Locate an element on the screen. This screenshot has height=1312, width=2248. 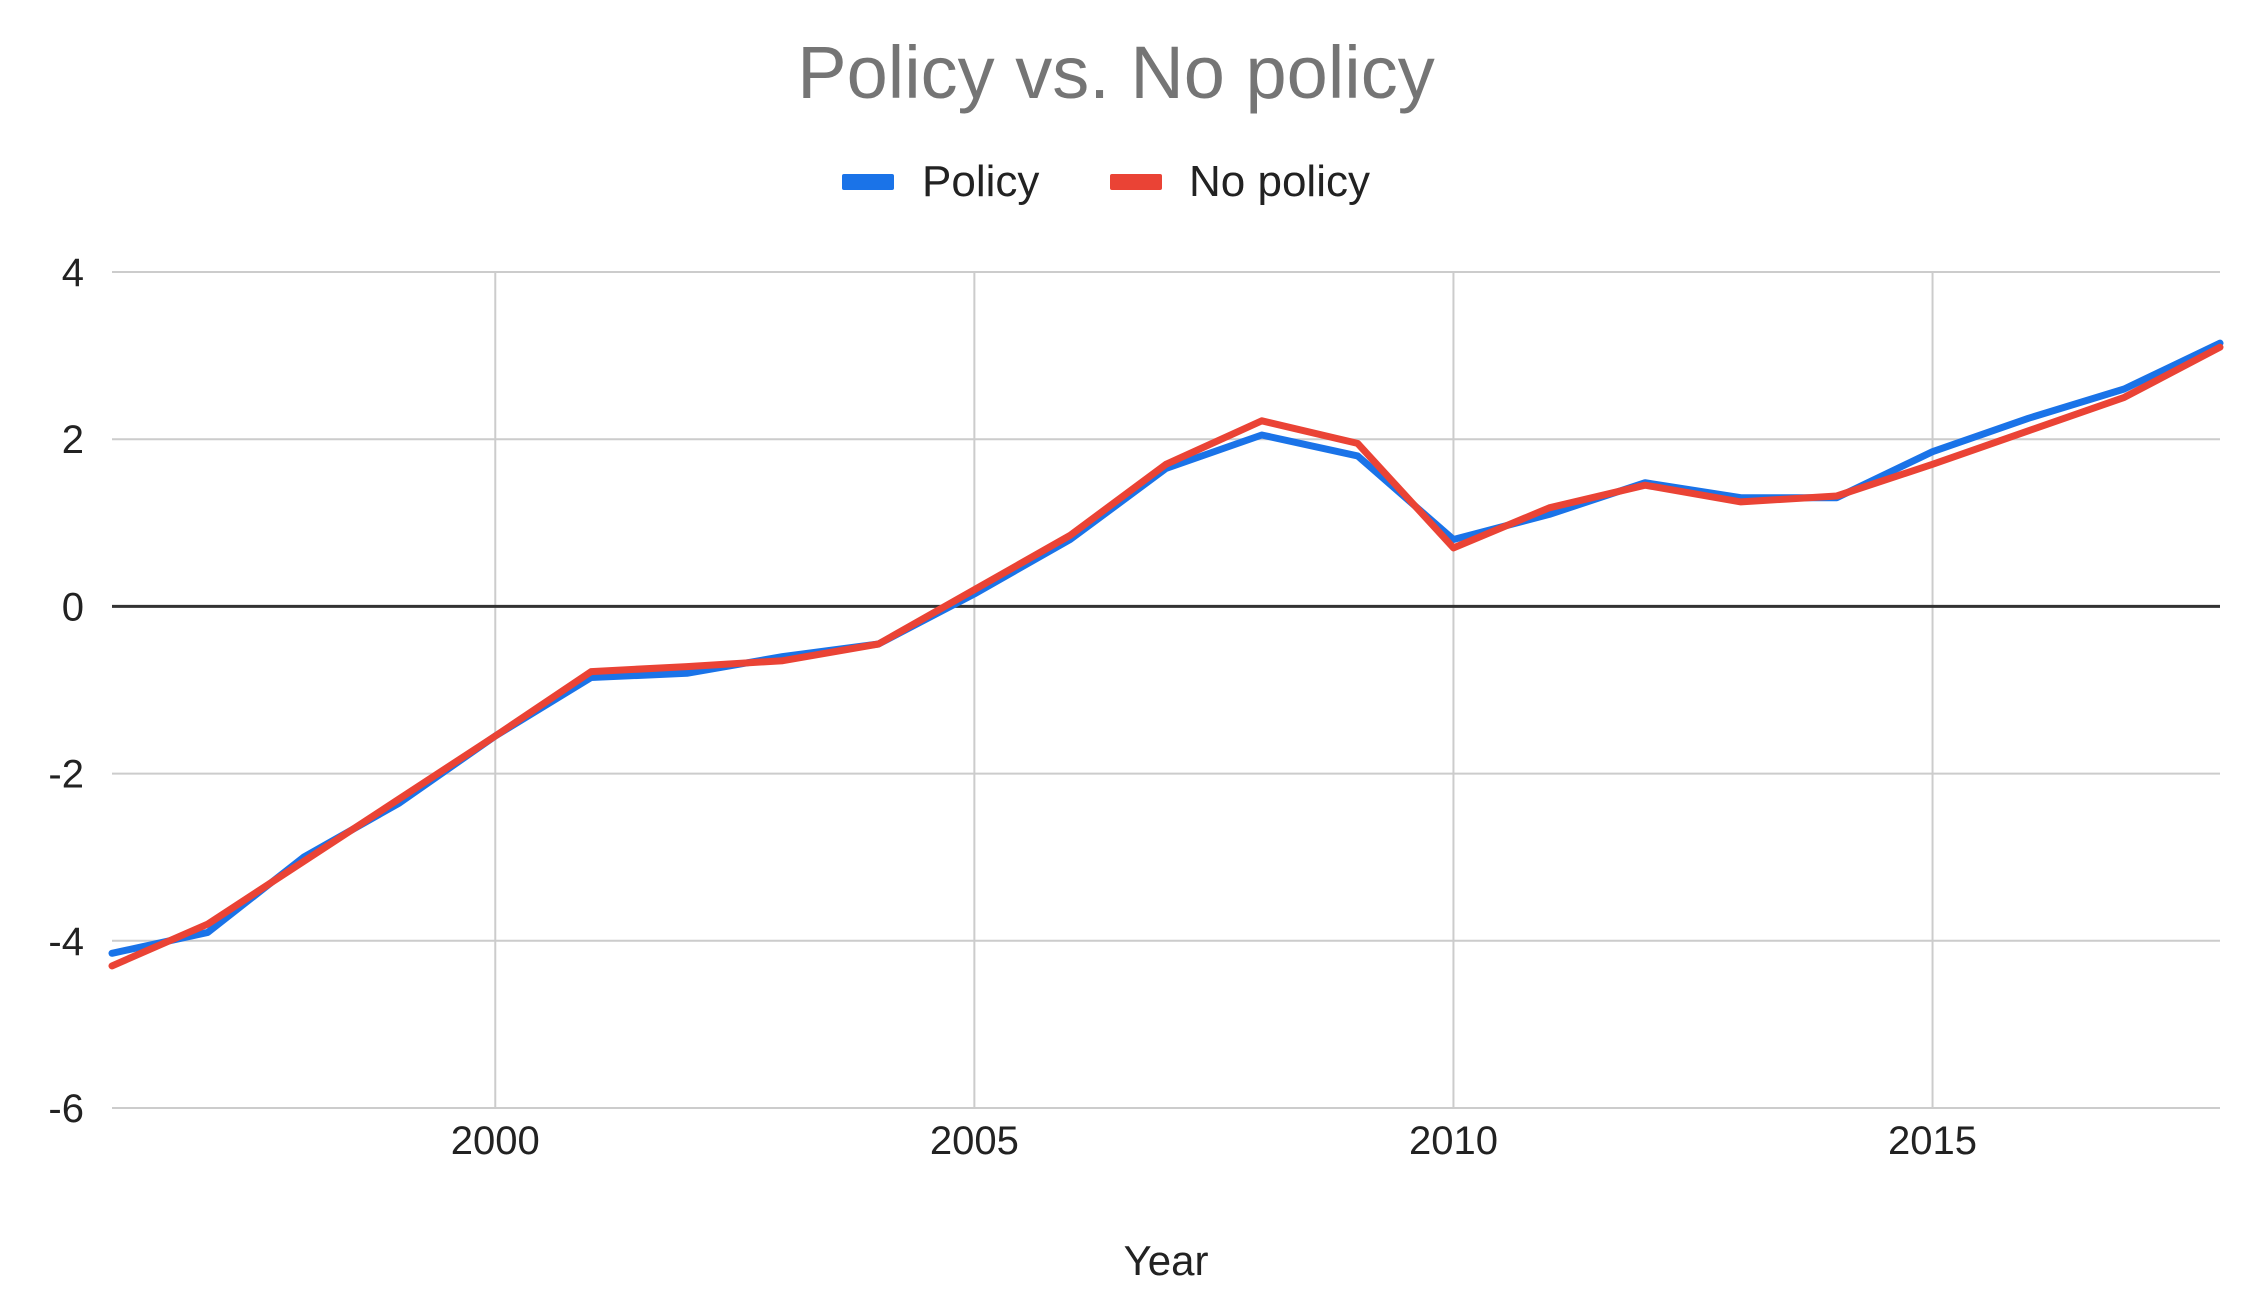
legend-swatch-policy is located at coordinates (868, 182).